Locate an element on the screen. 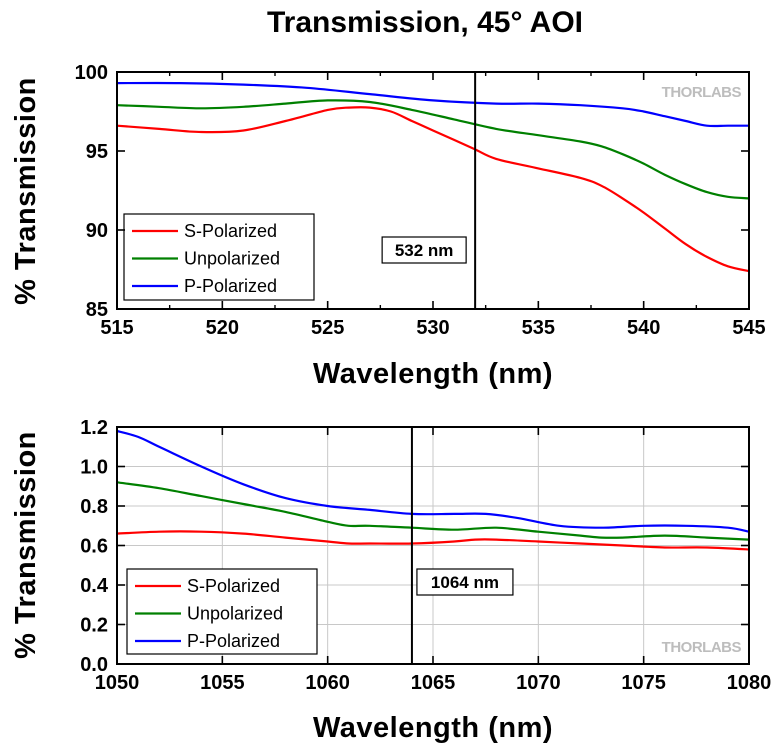 This screenshot has height=748, width=780. legend-box is located at coordinates (222, 611).